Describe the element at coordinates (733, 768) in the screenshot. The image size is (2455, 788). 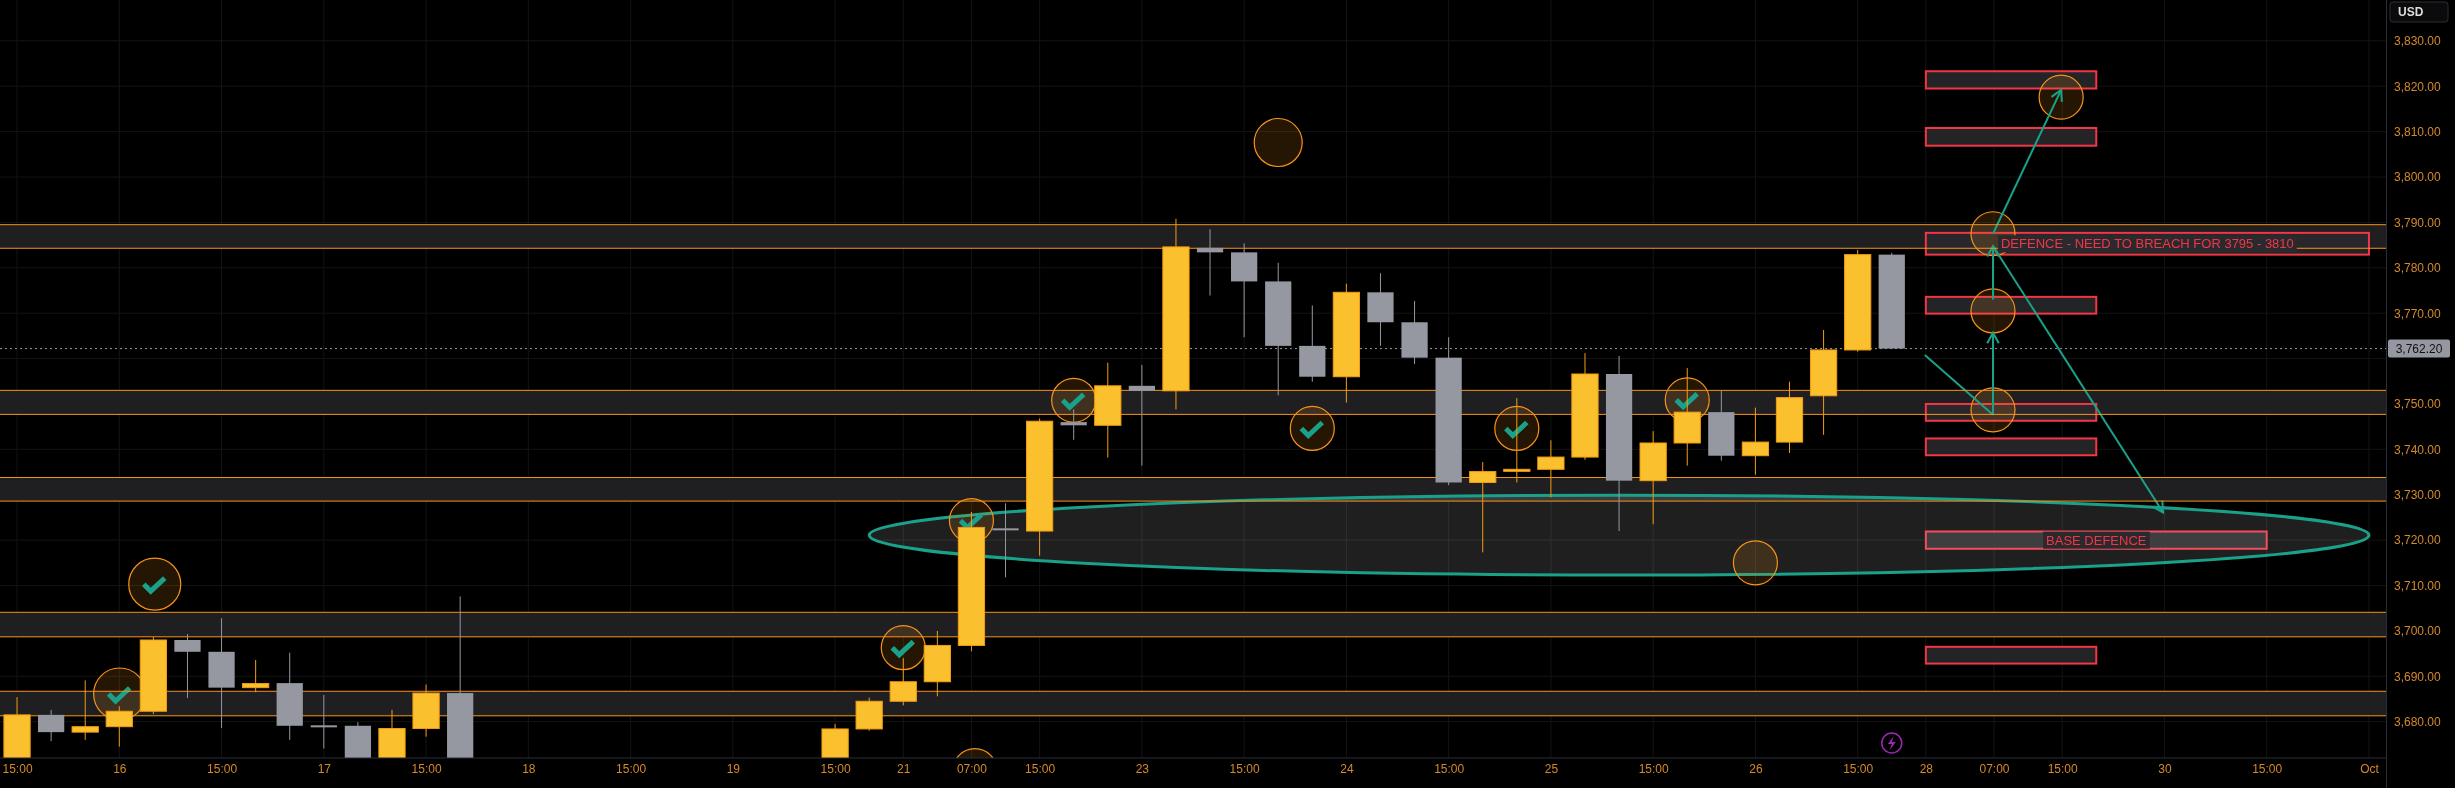
I see `x-tick-label: 19` at that location.